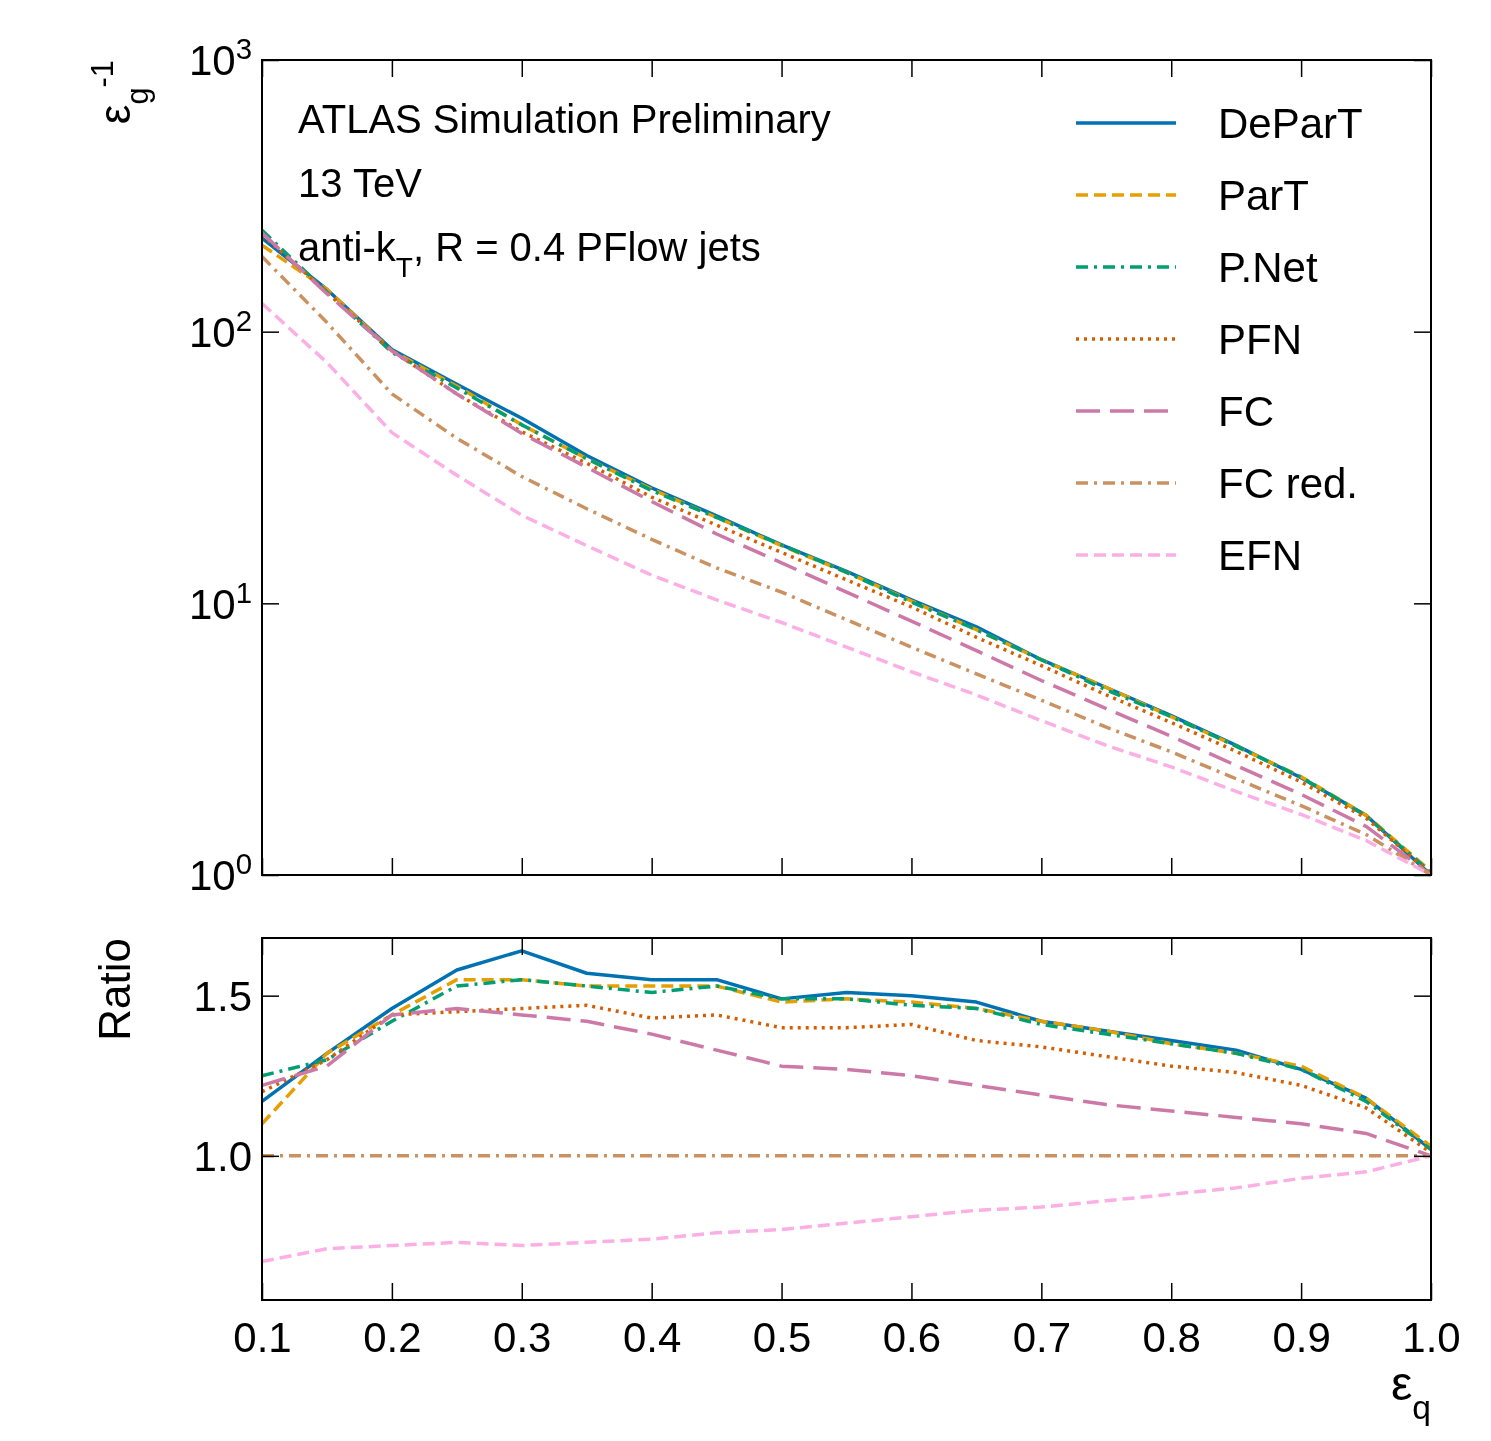  What do you see at coordinates (114, 989) in the screenshot?
I see `y-axis-title: Ratio` at bounding box center [114, 989].